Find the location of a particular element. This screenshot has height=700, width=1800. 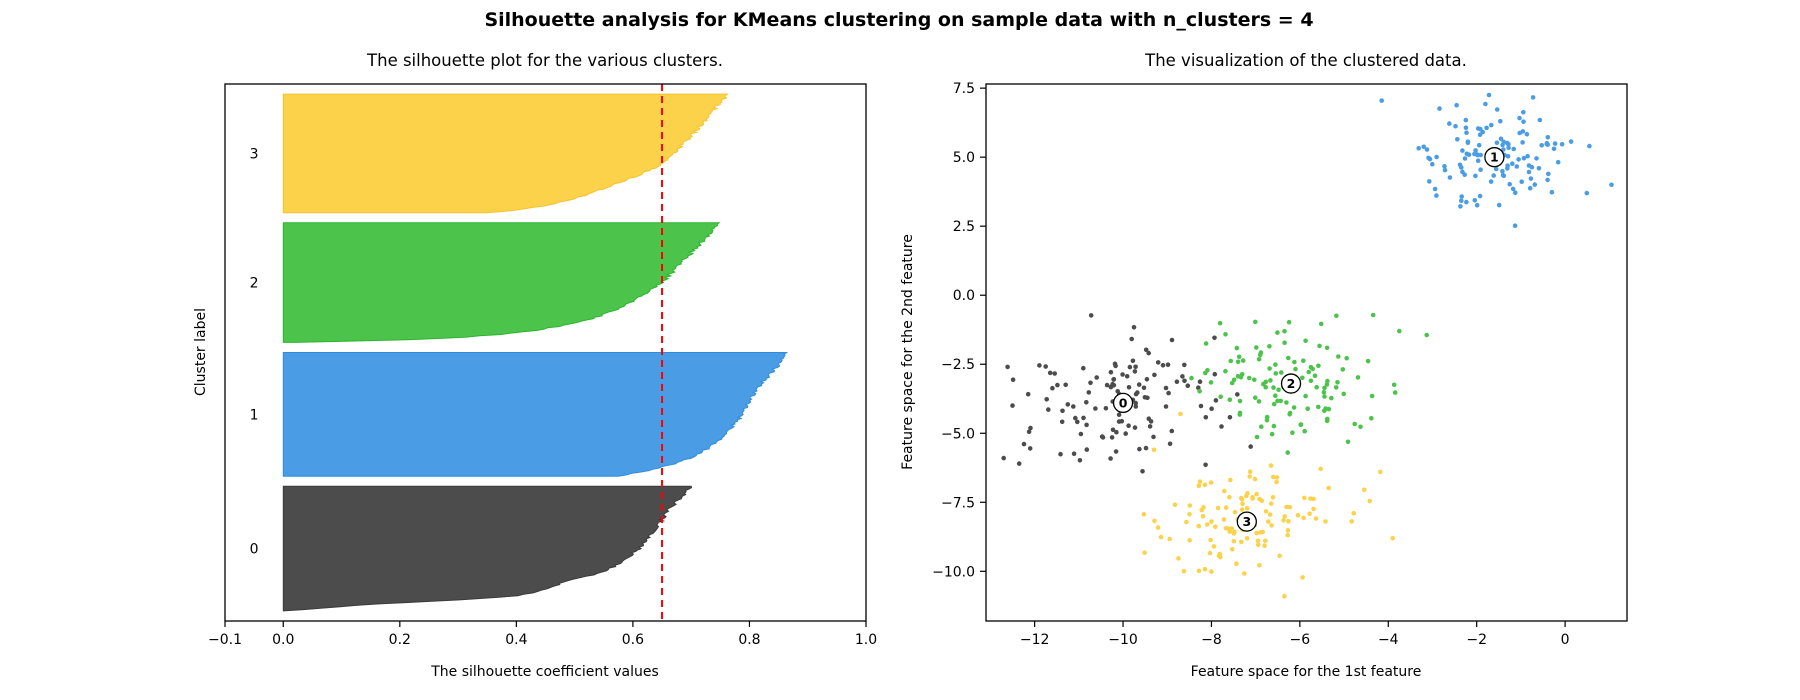

x-tick-label: 0 is located at coordinates (1565, 640).